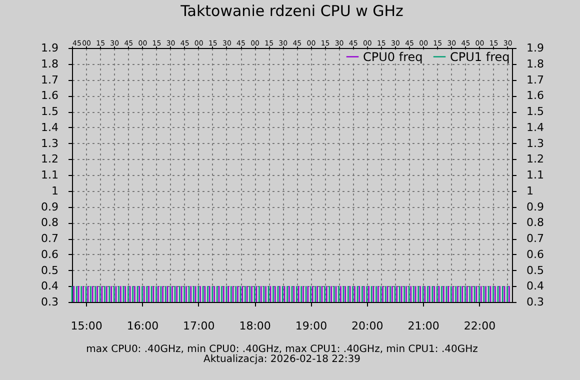 The width and height of the screenshot is (580, 380). What do you see at coordinates (49, 270) in the screenshot?
I see `y-tick-label: 0.5` at bounding box center [49, 270].